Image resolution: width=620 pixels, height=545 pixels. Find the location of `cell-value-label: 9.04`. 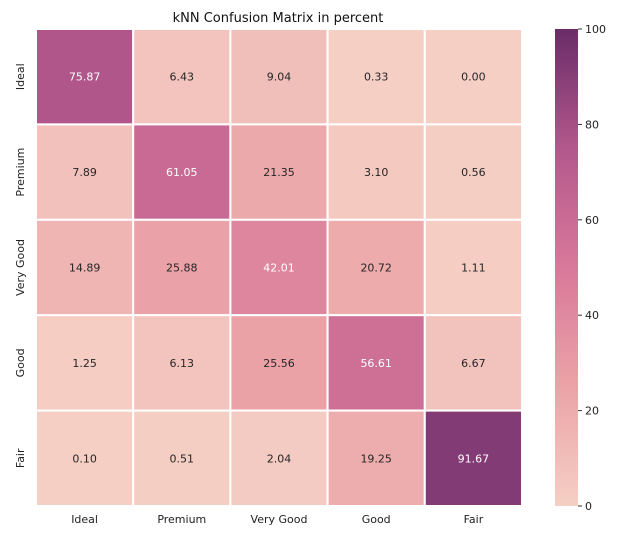

cell-value-label: 9.04 is located at coordinates (279, 77).